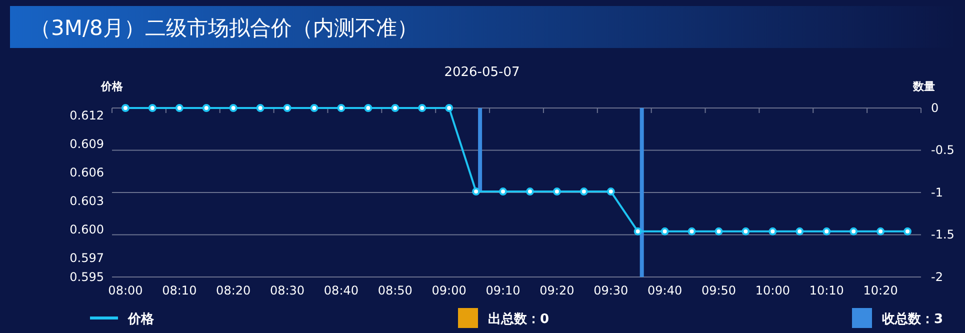  What do you see at coordinates (341, 290) in the screenshot?
I see `x-tick-label: 08:40` at bounding box center [341, 290].